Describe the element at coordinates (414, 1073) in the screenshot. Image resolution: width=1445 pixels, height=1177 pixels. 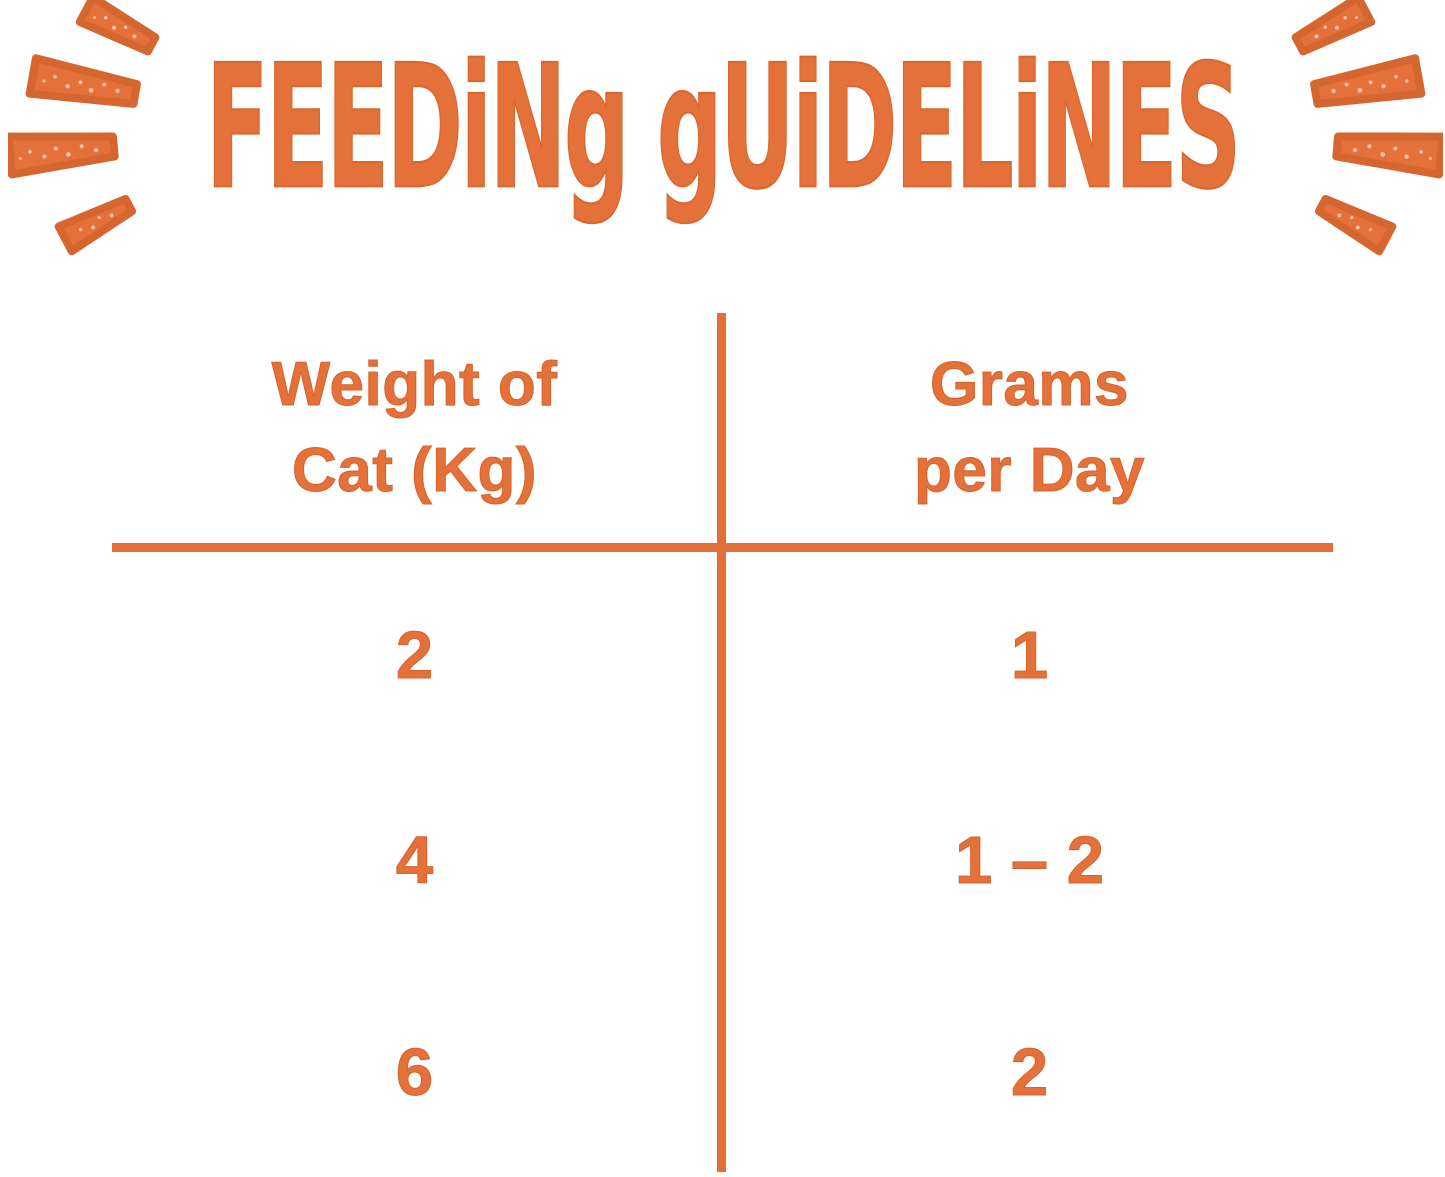
I see `weight-value-row3: 6` at that location.